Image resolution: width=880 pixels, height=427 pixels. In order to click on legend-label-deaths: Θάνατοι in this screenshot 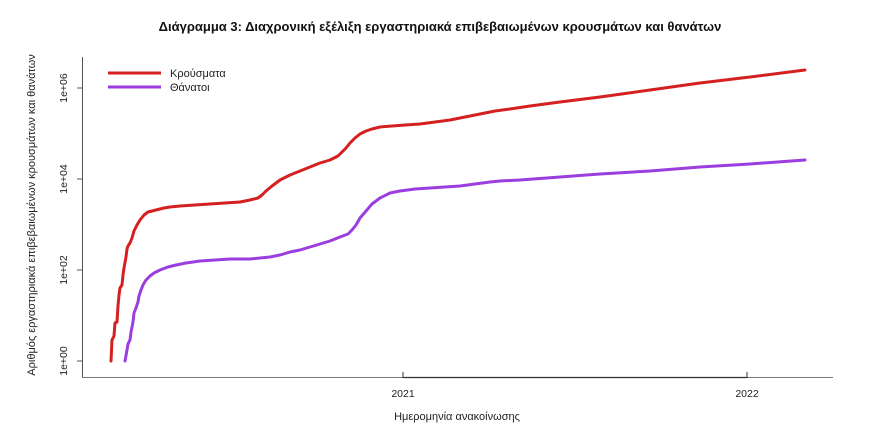, I will do `click(190, 88)`.